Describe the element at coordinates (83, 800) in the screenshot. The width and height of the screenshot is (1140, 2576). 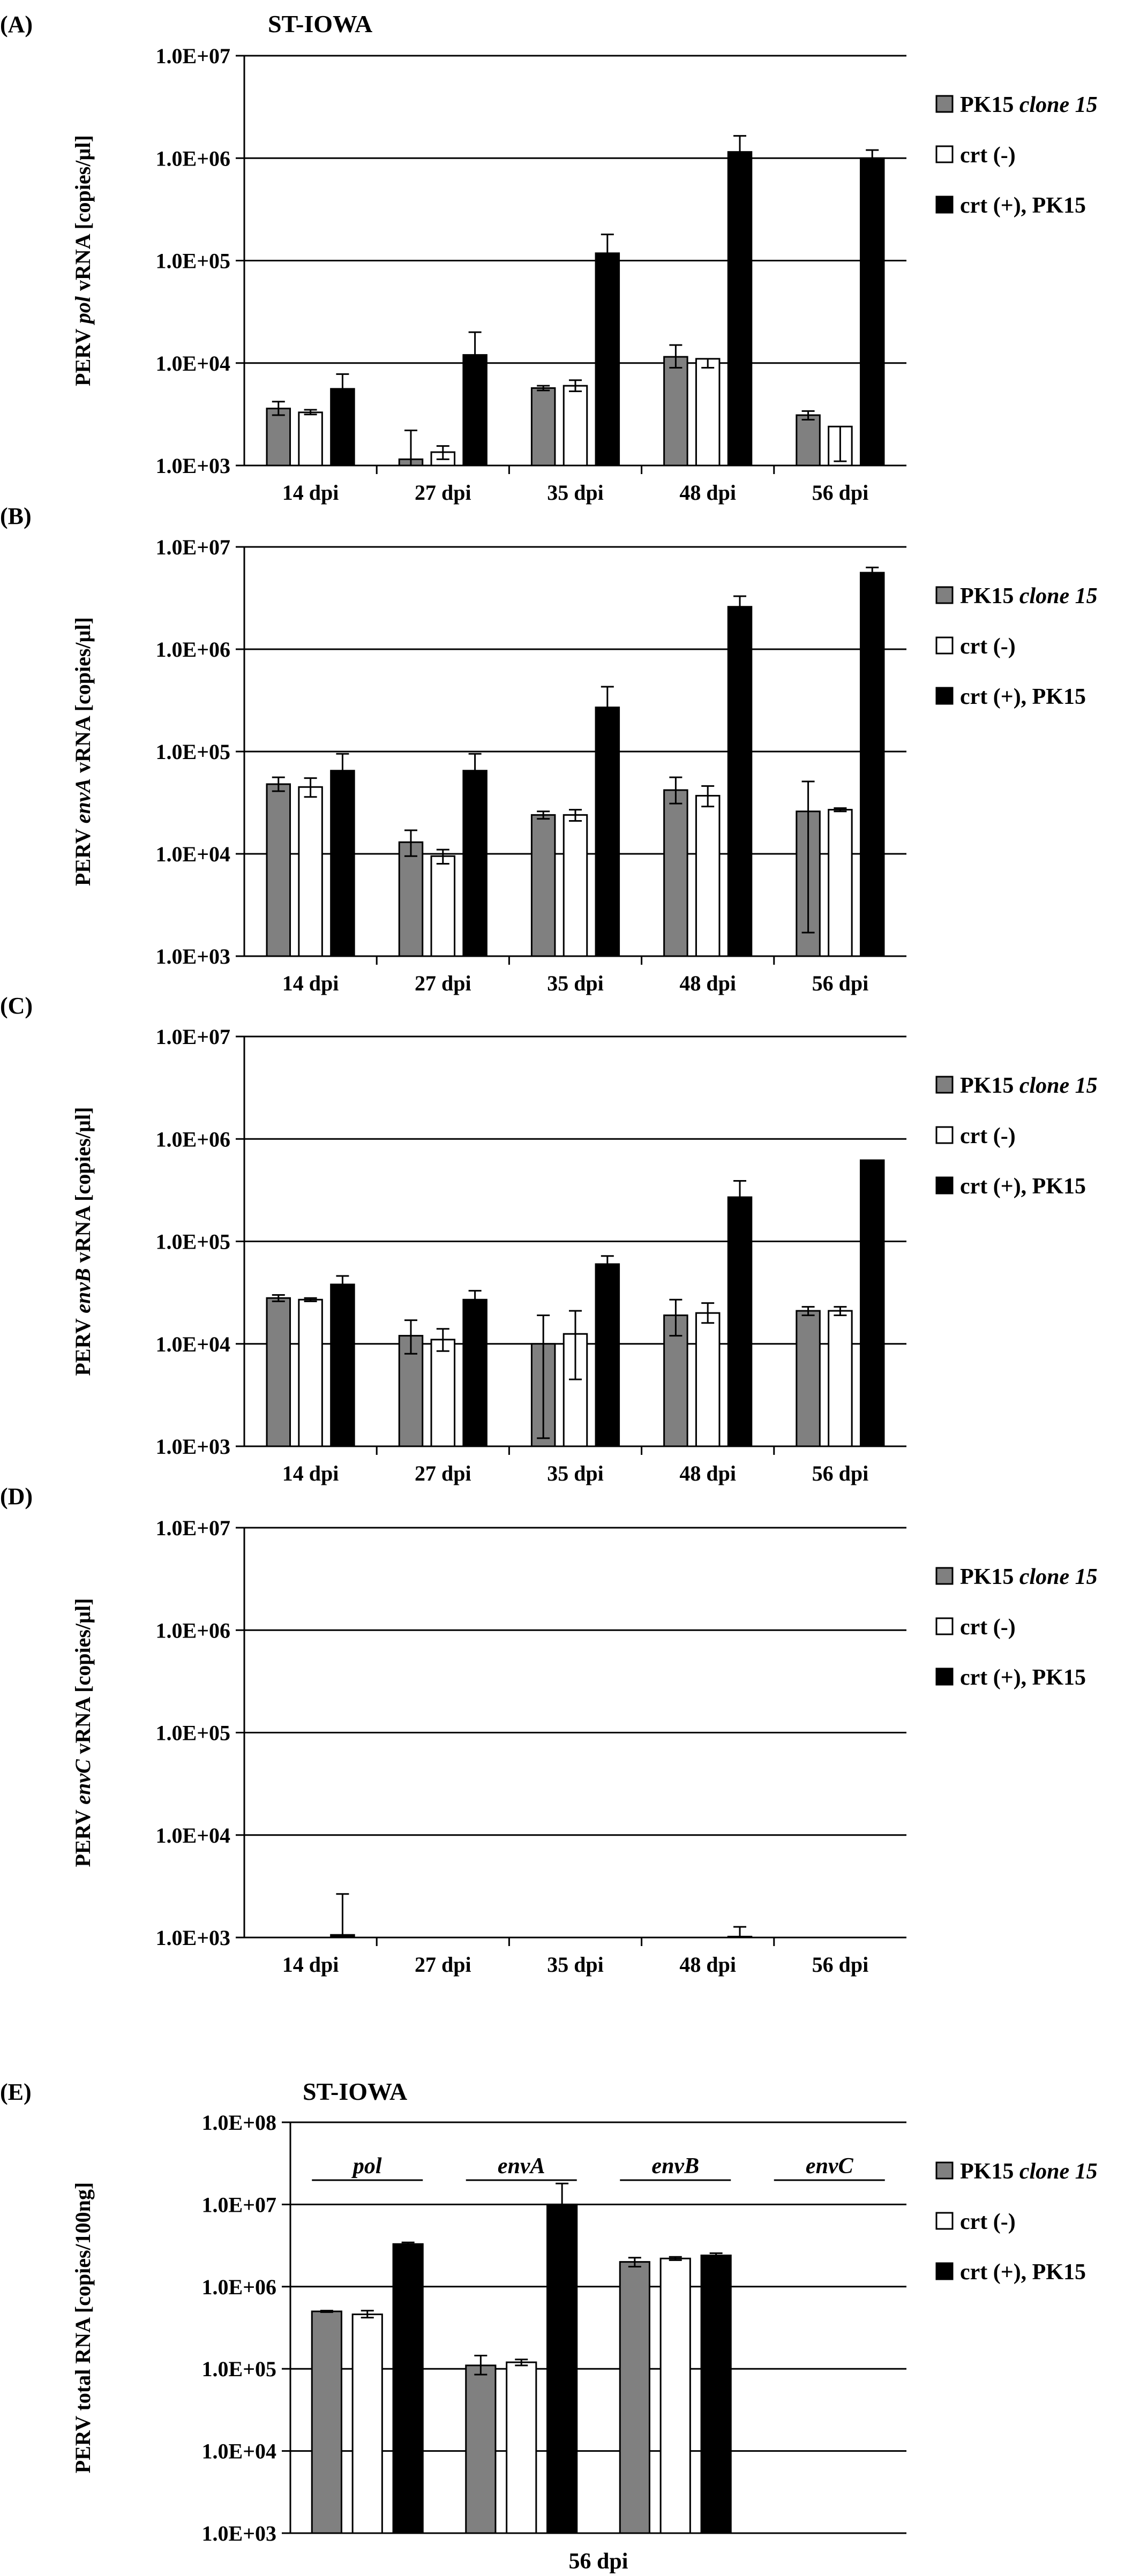
I see `y-axis-label-part: envA` at that location.